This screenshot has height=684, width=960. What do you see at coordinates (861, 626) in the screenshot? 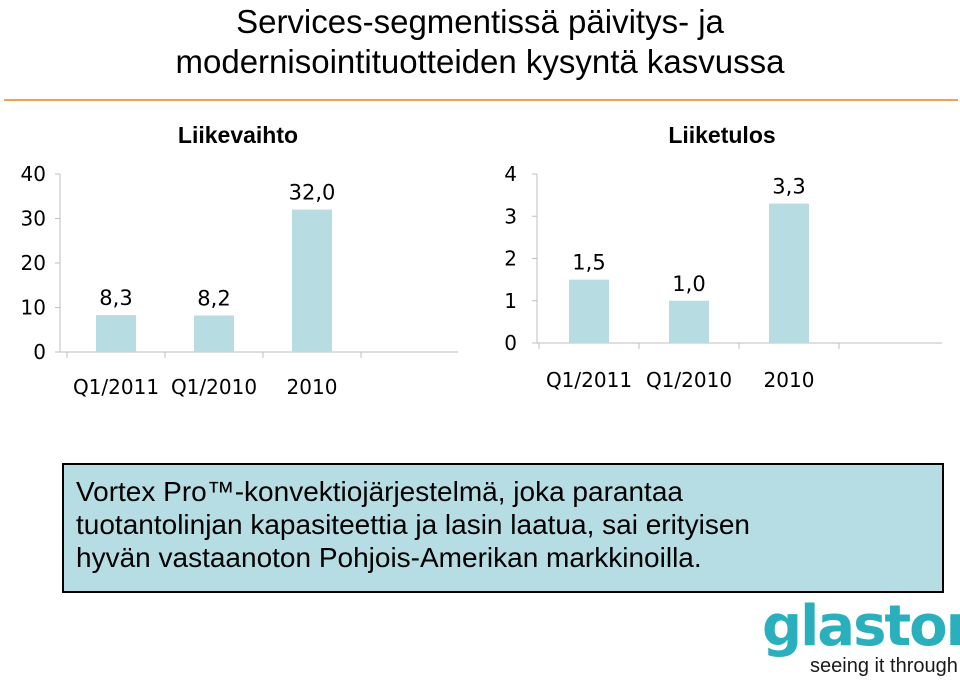
I see `logo-wordmark: glaston` at bounding box center [861, 626].